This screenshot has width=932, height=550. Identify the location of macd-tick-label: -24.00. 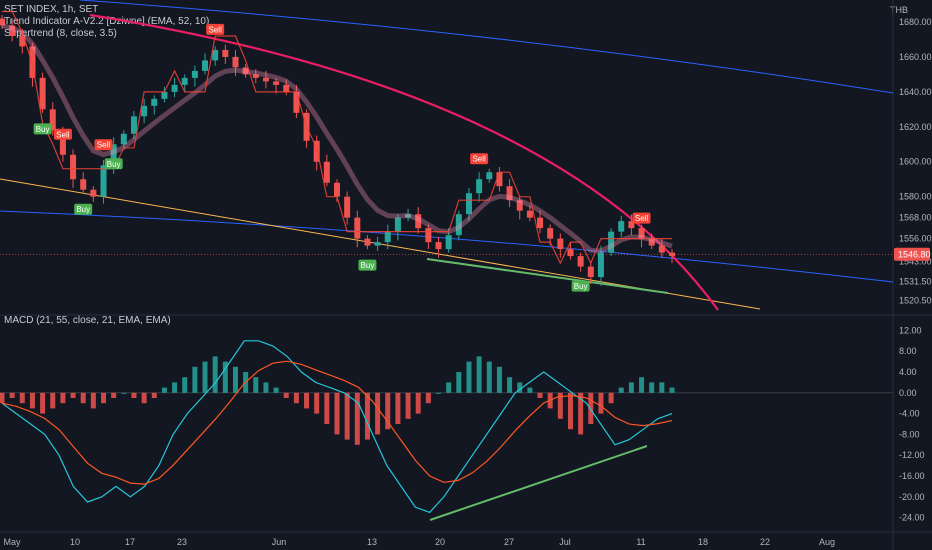
(912, 518).